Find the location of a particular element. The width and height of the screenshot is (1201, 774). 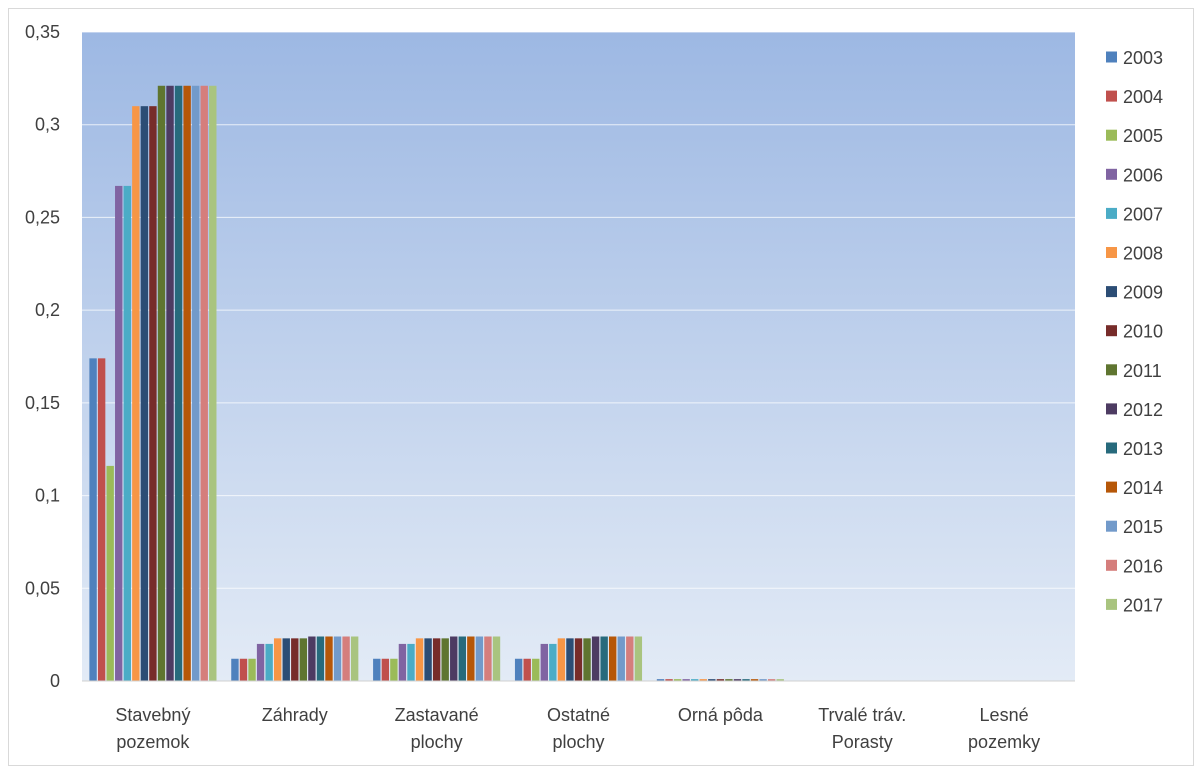

legend-item: 2016 is located at coordinates (1134, 566).